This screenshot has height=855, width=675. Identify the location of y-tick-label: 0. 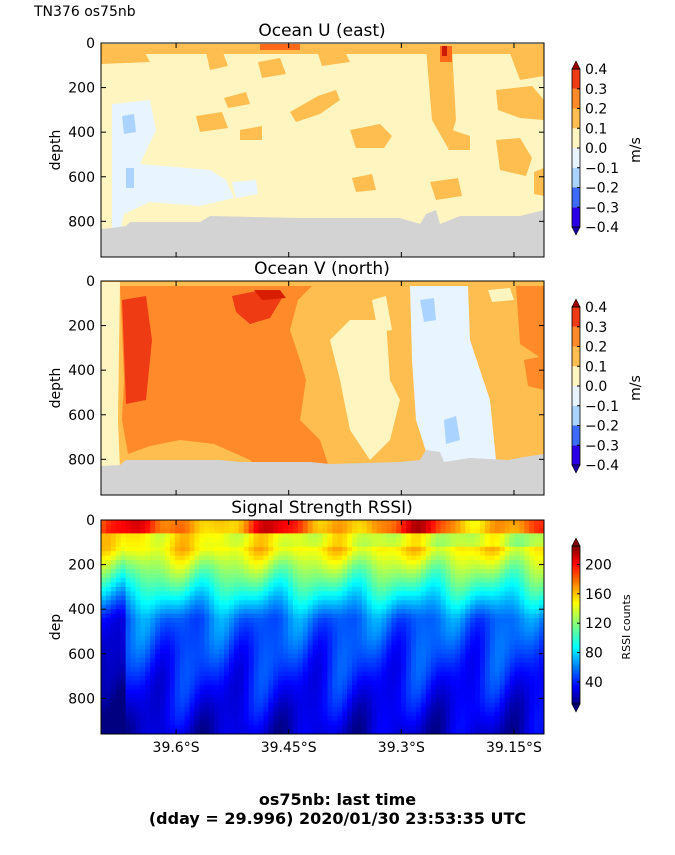
(90, 44).